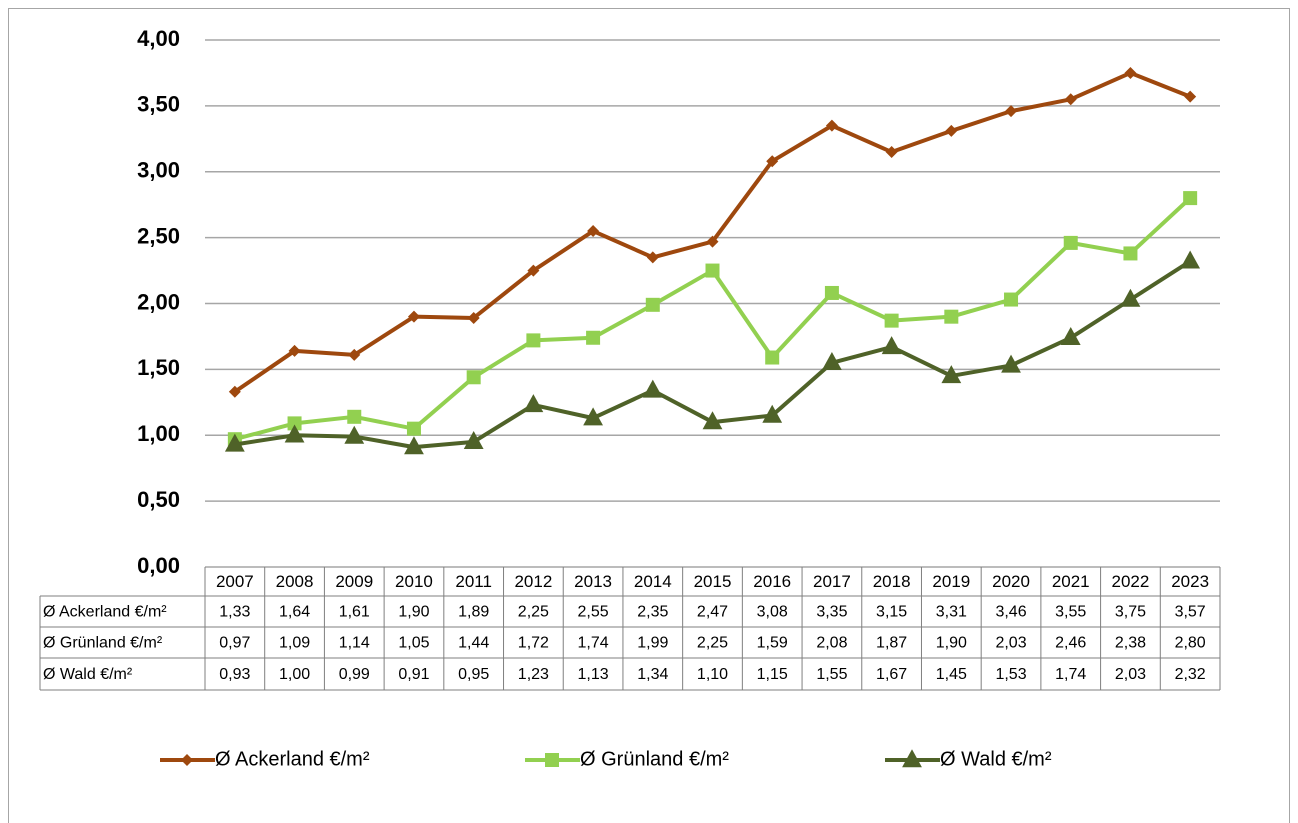 The image size is (1298, 823). Describe the element at coordinates (294, 643) in the screenshot. I see `data-label: 1,09` at that location.